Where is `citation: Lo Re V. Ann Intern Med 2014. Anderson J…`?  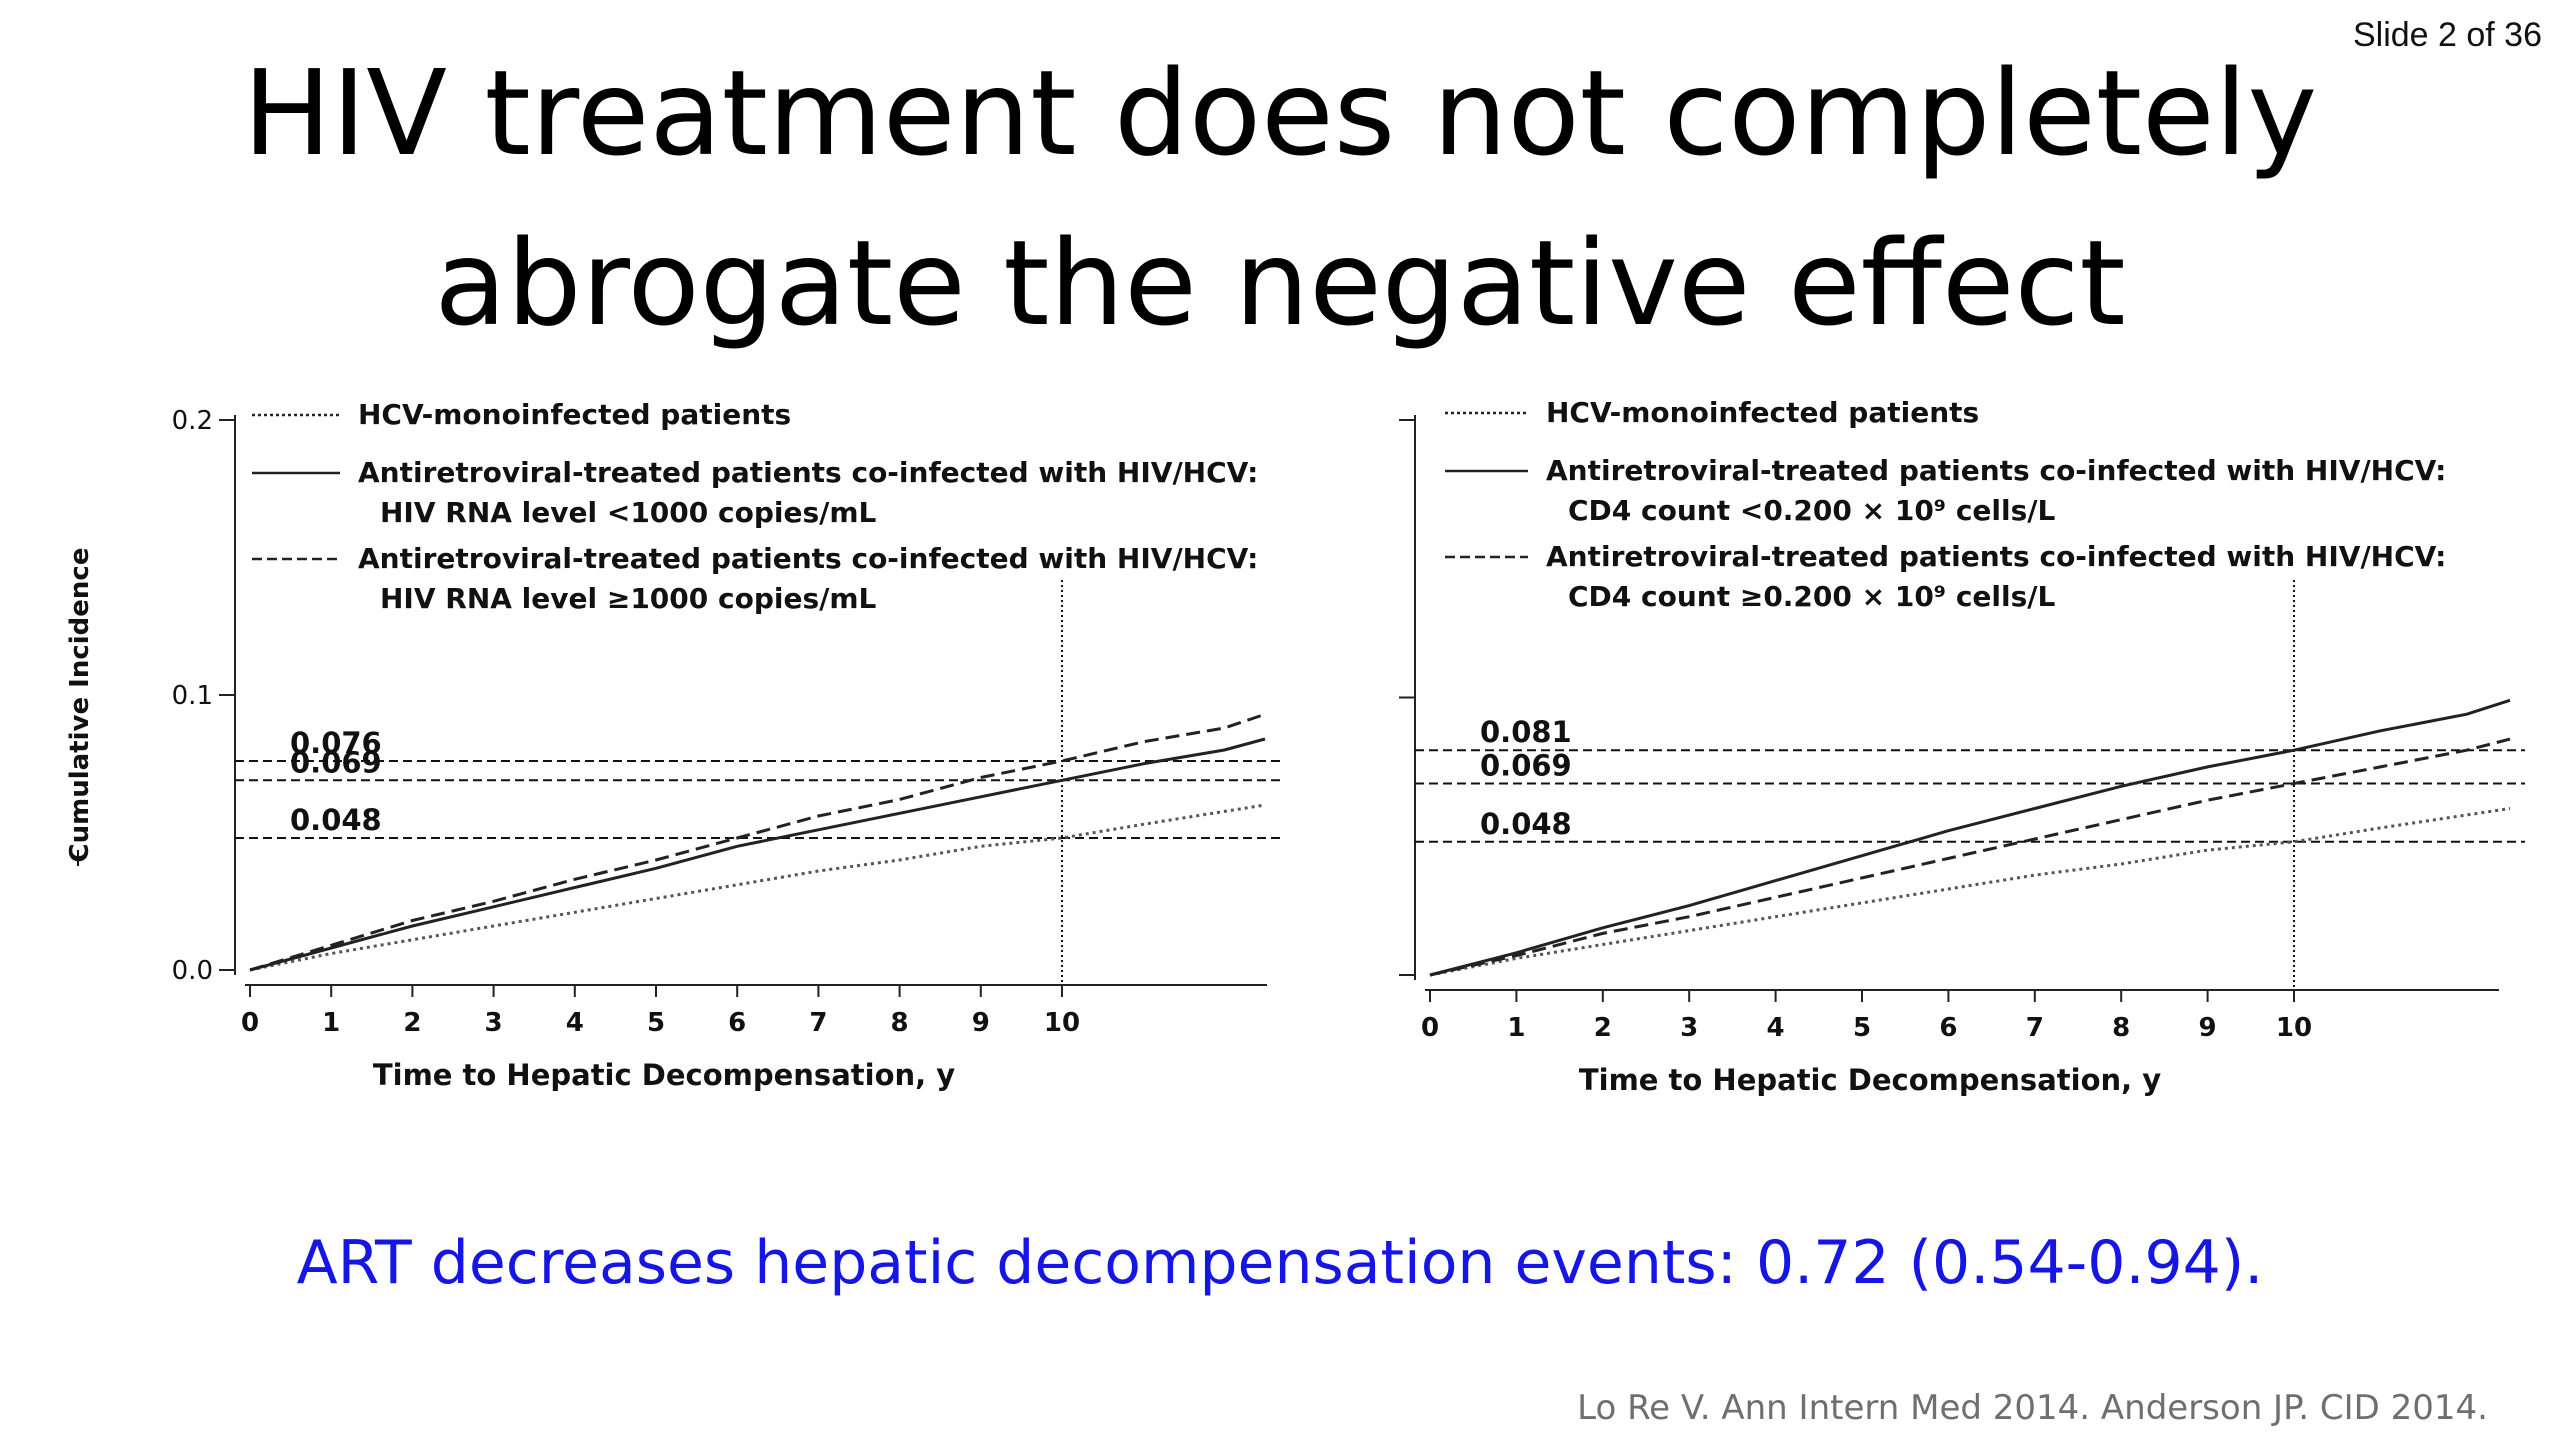 citation: Lo Re V. Ann Intern Med 2014. Anderson J… is located at coordinates (2032, 1408).